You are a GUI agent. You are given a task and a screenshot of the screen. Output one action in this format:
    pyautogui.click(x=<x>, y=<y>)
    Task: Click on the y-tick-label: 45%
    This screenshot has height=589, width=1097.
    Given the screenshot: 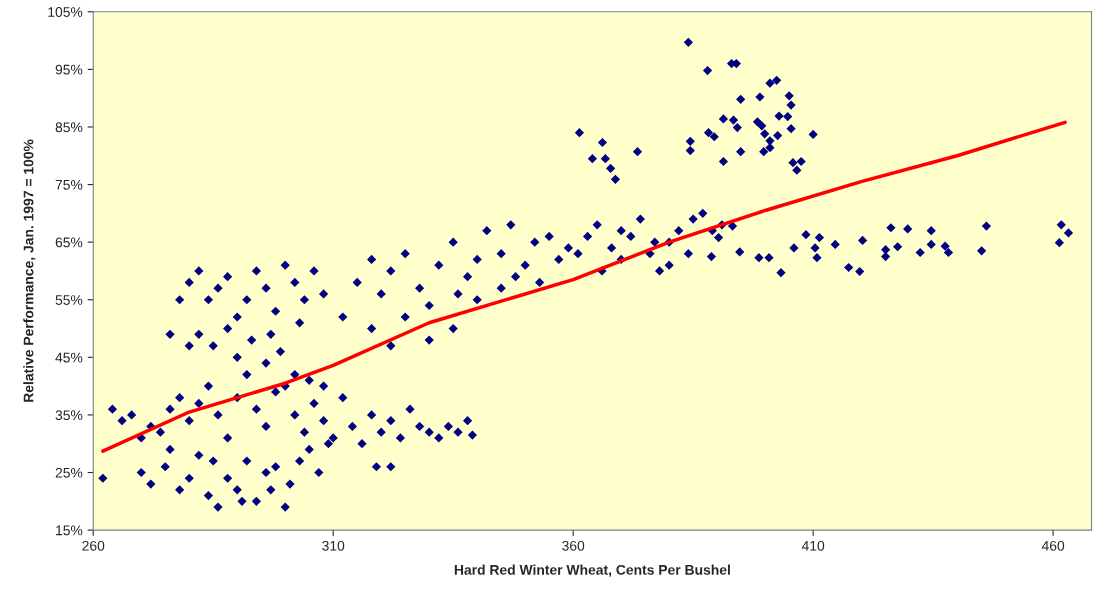 What is the action you would take?
    pyautogui.click(x=69, y=357)
    